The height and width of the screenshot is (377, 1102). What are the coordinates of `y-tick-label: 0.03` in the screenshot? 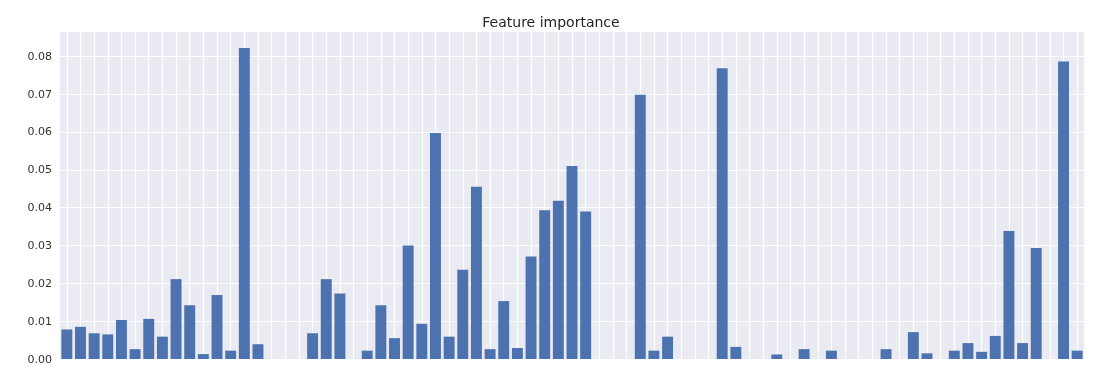 It's located at (39, 245).